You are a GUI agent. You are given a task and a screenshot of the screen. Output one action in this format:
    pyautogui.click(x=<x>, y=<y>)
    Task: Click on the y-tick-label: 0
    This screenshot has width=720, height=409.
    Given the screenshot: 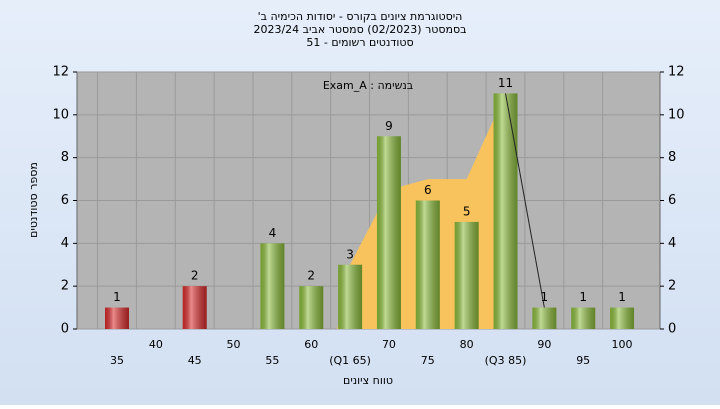 What is the action you would take?
    pyautogui.click(x=65, y=329)
    